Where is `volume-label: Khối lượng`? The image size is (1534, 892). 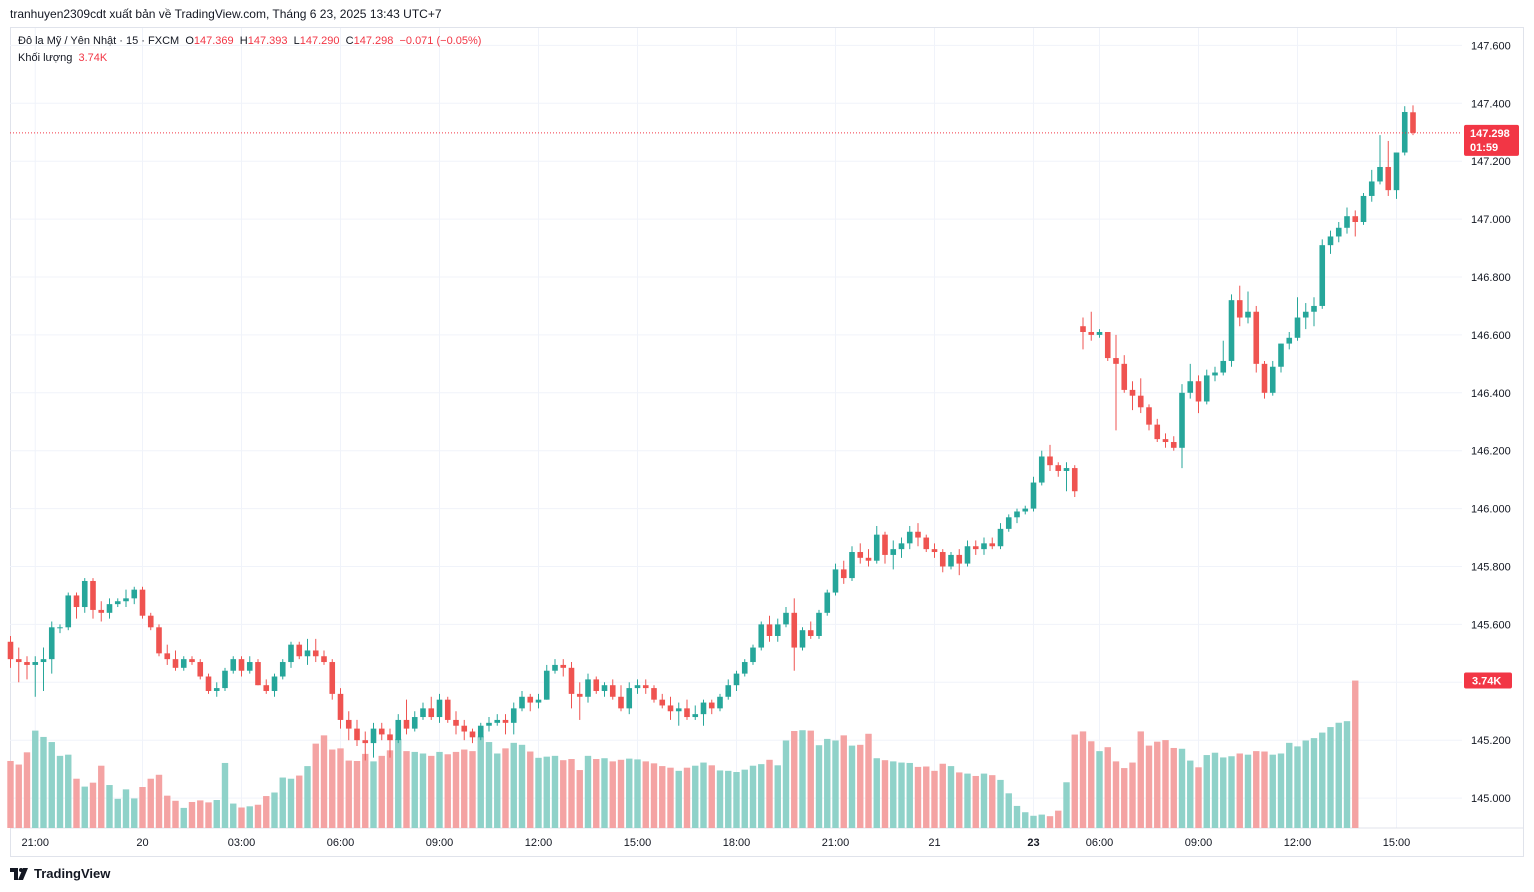
volume-label: Khối lượng is located at coordinates (45, 58).